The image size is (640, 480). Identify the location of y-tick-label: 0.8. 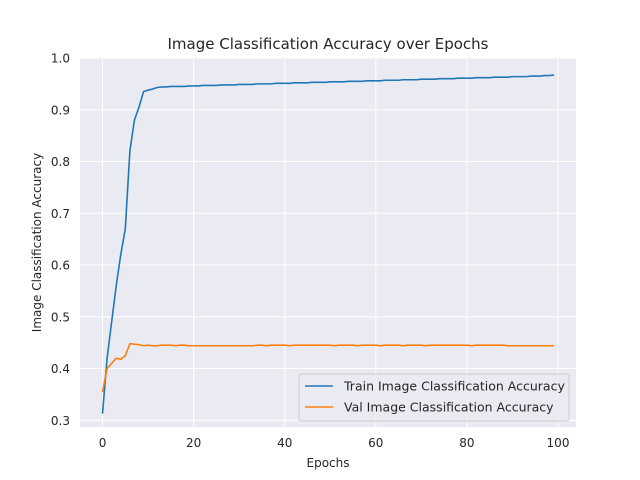
(60, 162).